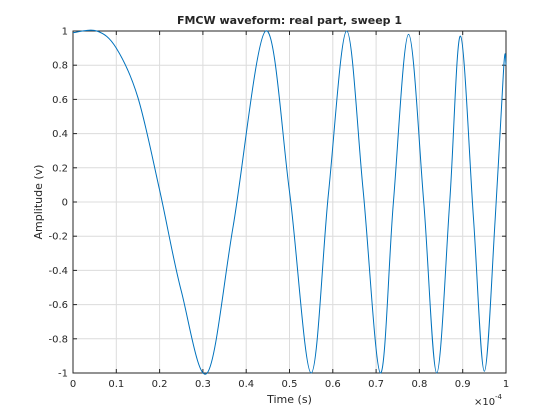 The image size is (560, 420). Describe the element at coordinates (60, 168) in the screenshot. I see `y-tick-label: 0.2` at that location.